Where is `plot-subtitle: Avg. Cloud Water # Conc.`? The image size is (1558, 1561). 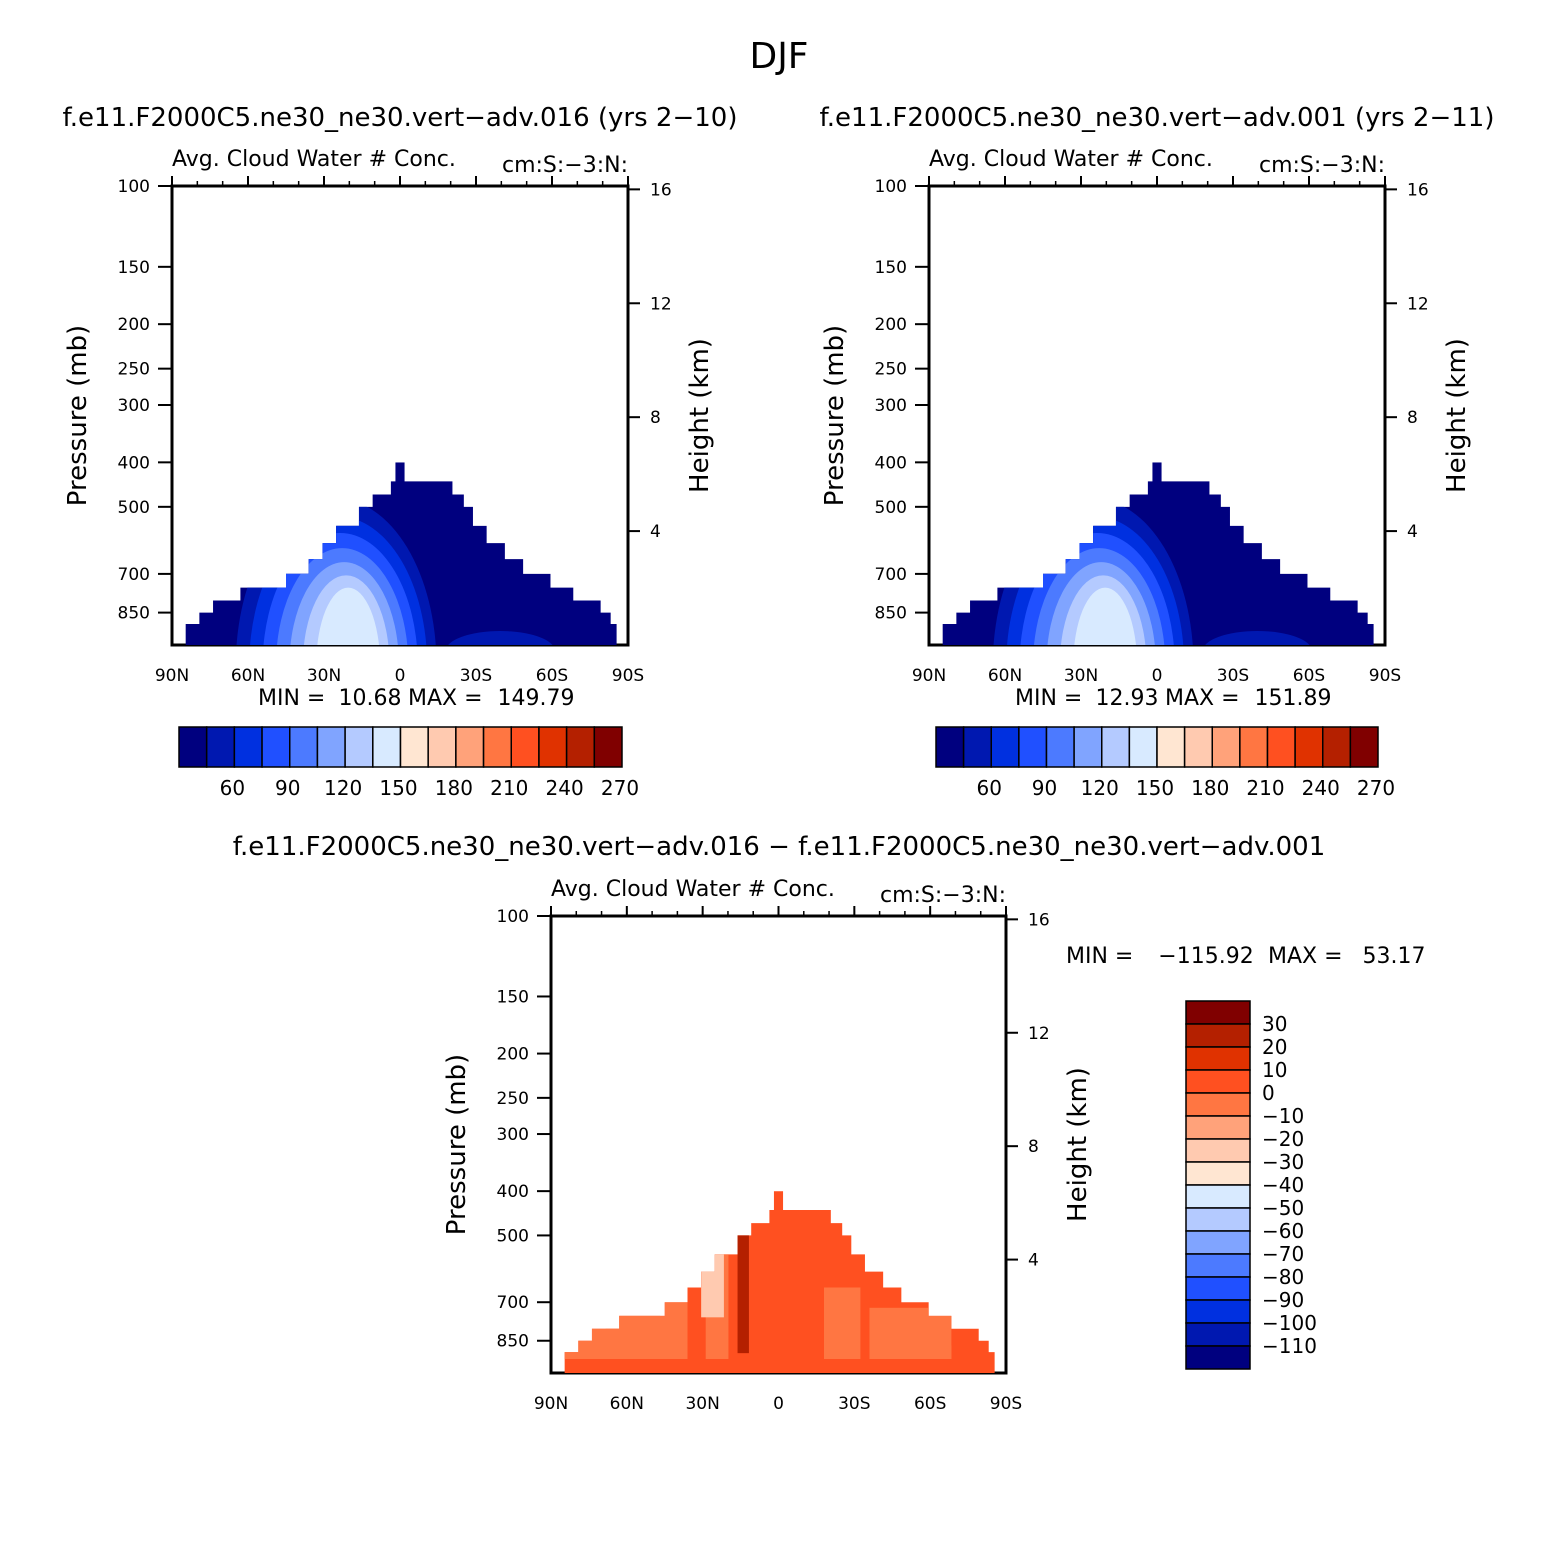 plot-subtitle: Avg. Cloud Water # Conc. is located at coordinates (314, 159).